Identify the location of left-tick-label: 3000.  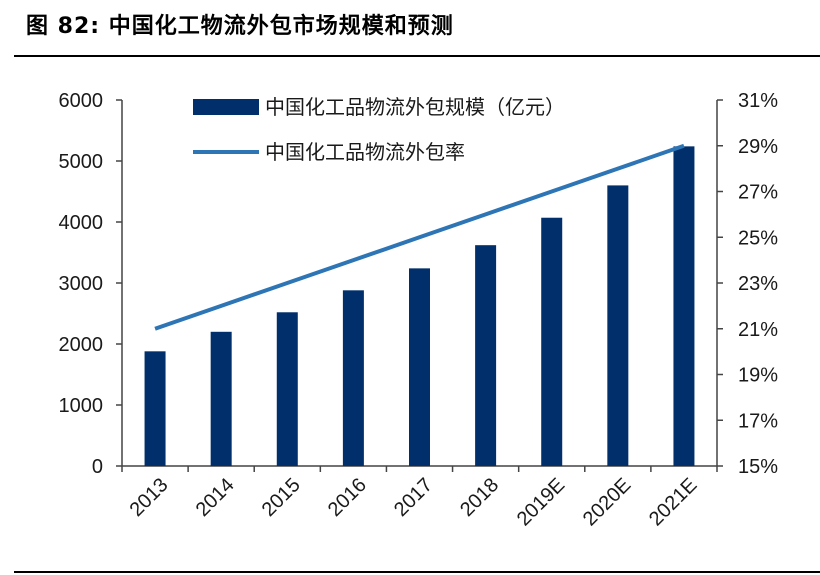
(81, 284).